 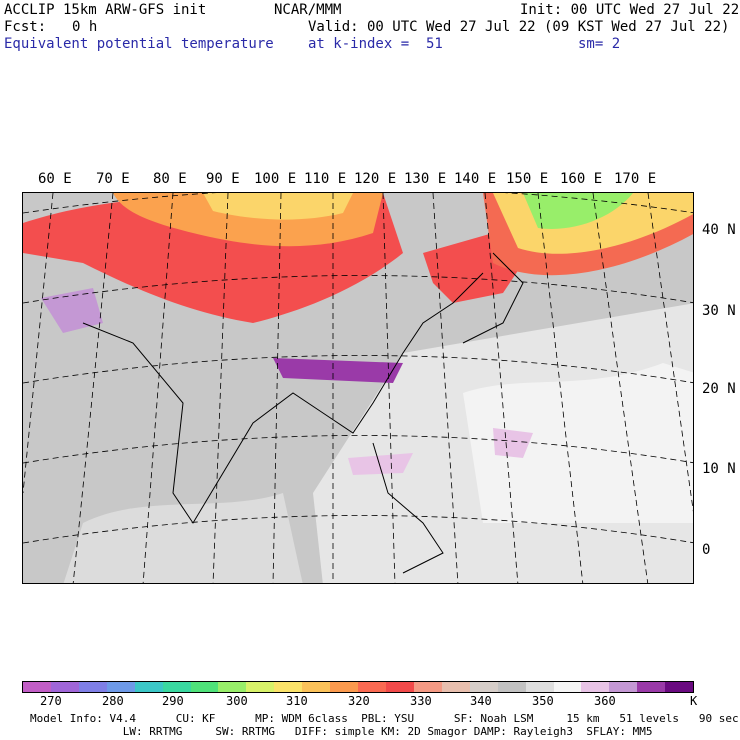 What do you see at coordinates (139, 44) in the screenshot?
I see `field-name: Equivalent potential temperature` at bounding box center [139, 44].